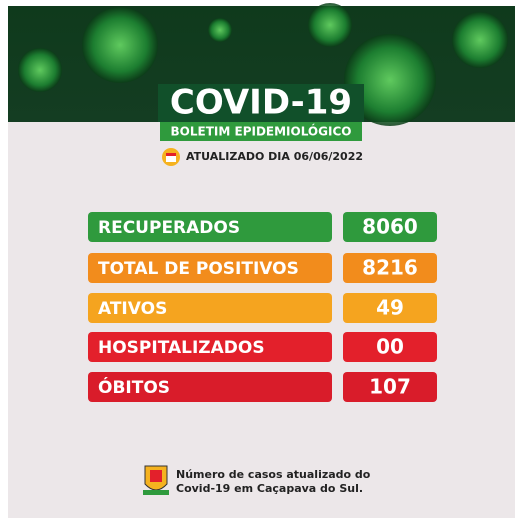  Describe the element at coordinates (274, 156) in the screenshot. I see `updated-date: ATUALIZADO DIA 06/06/2022` at that location.